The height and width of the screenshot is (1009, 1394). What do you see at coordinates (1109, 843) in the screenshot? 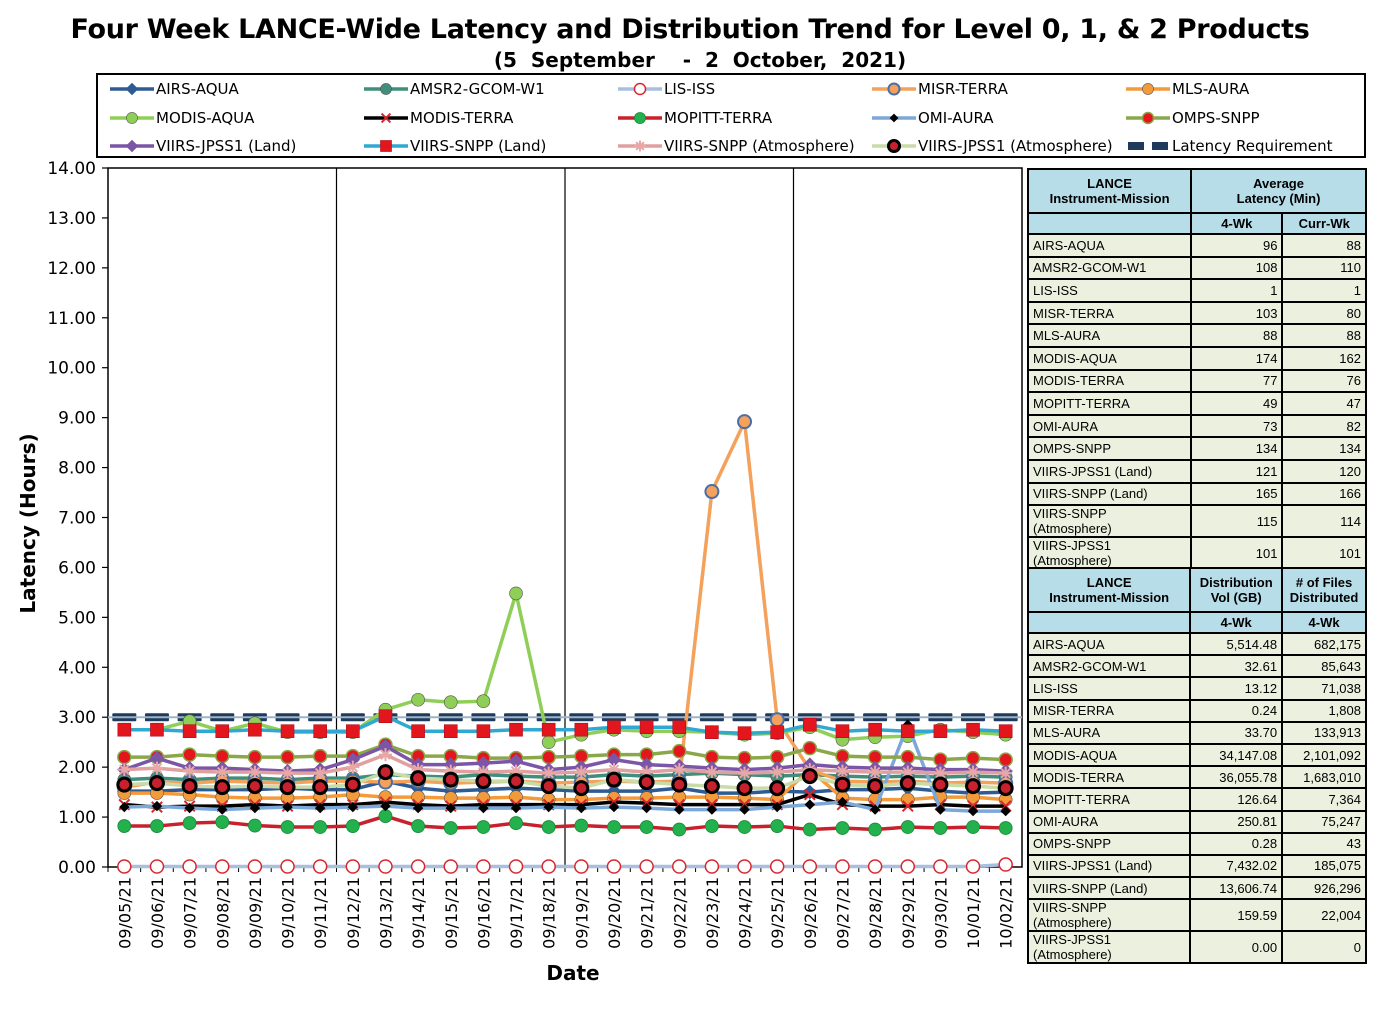
I see `mission-name: OMPS-SNPP` at bounding box center [1109, 843].